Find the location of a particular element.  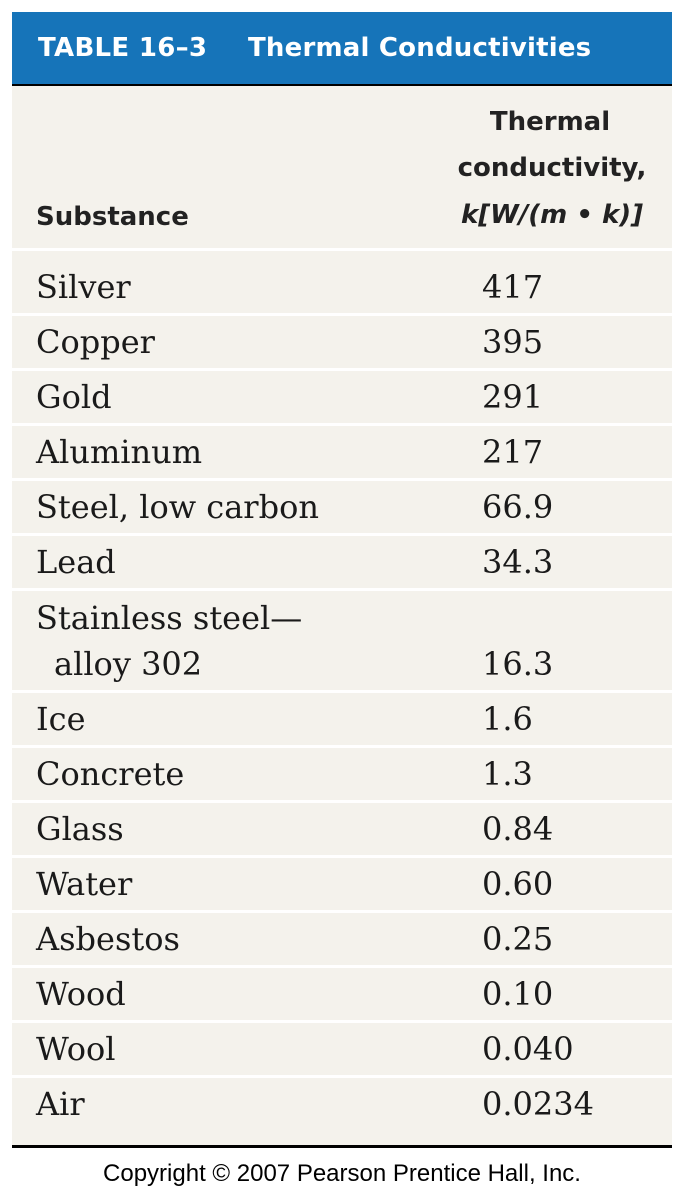

row-name: Lead is located at coordinates (76, 562).